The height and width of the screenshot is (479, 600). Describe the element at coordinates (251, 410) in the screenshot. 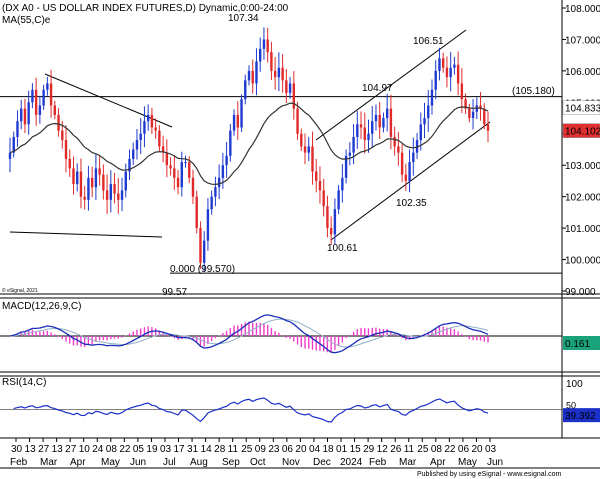

I see `rsi-line` at that location.